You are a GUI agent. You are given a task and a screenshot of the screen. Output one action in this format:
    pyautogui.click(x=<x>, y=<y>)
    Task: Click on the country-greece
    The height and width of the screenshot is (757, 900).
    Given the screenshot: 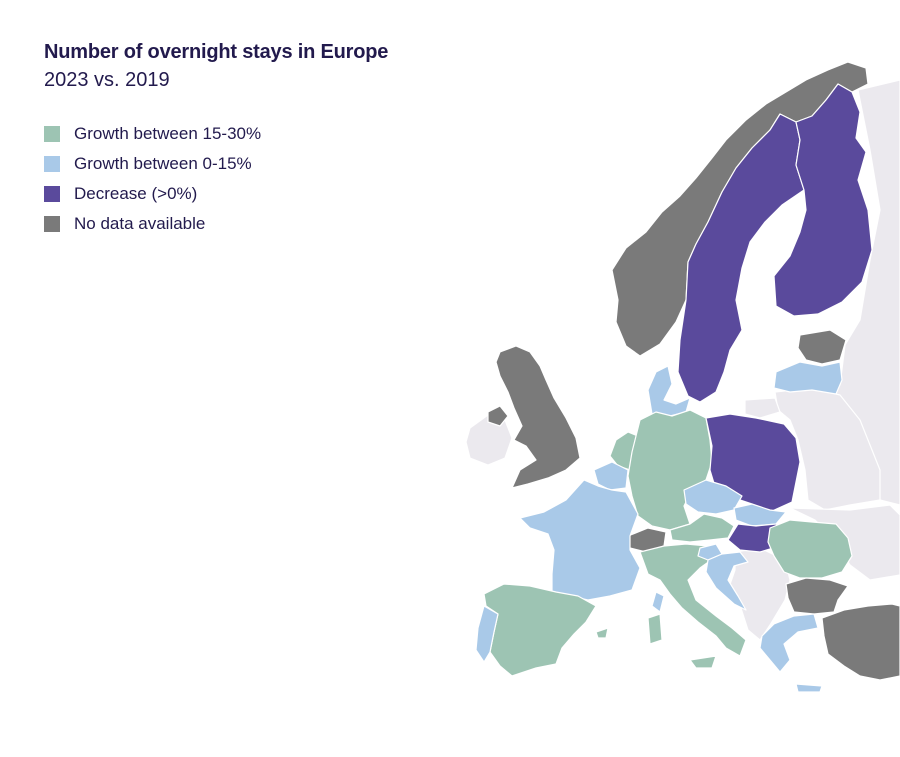 What is the action you would take?
    pyautogui.click(x=791, y=653)
    